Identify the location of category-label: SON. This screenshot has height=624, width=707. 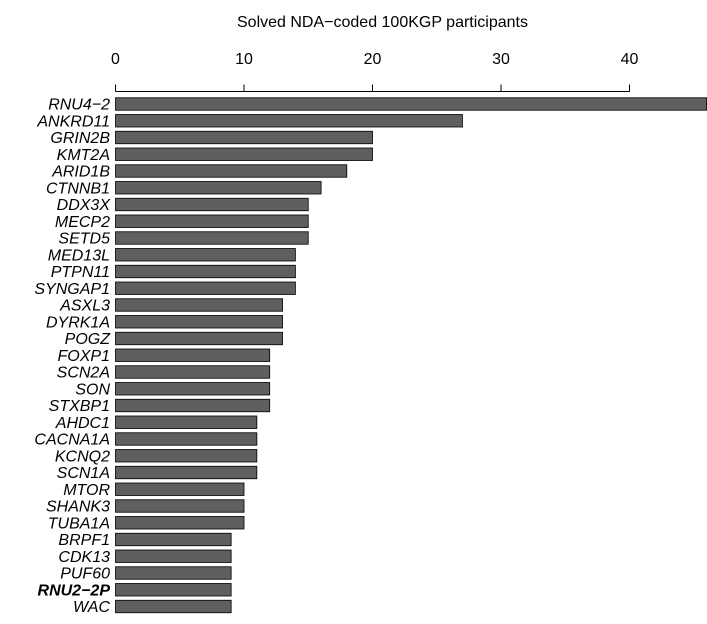
(92, 389).